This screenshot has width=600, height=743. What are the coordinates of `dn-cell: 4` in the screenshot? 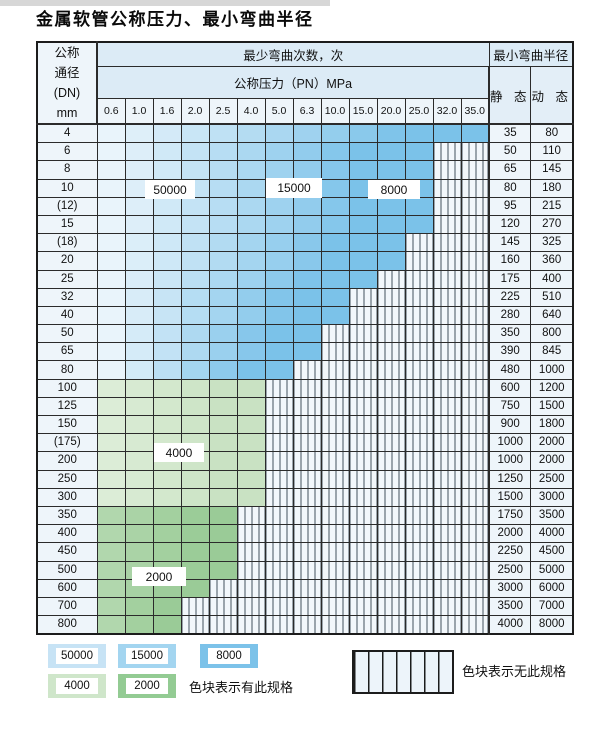 It's located at (67, 133).